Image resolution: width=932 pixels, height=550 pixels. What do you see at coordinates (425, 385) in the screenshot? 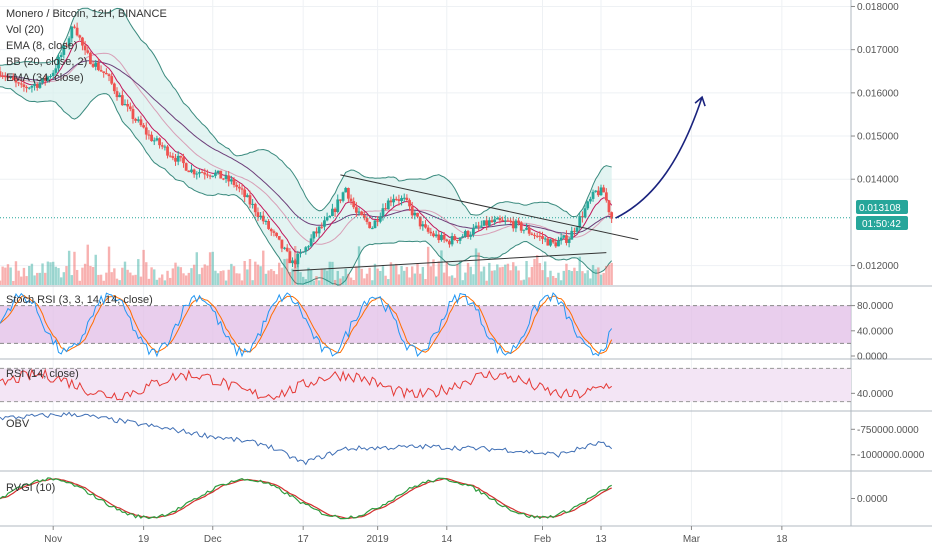
I see `rsi-pane` at bounding box center [425, 385].